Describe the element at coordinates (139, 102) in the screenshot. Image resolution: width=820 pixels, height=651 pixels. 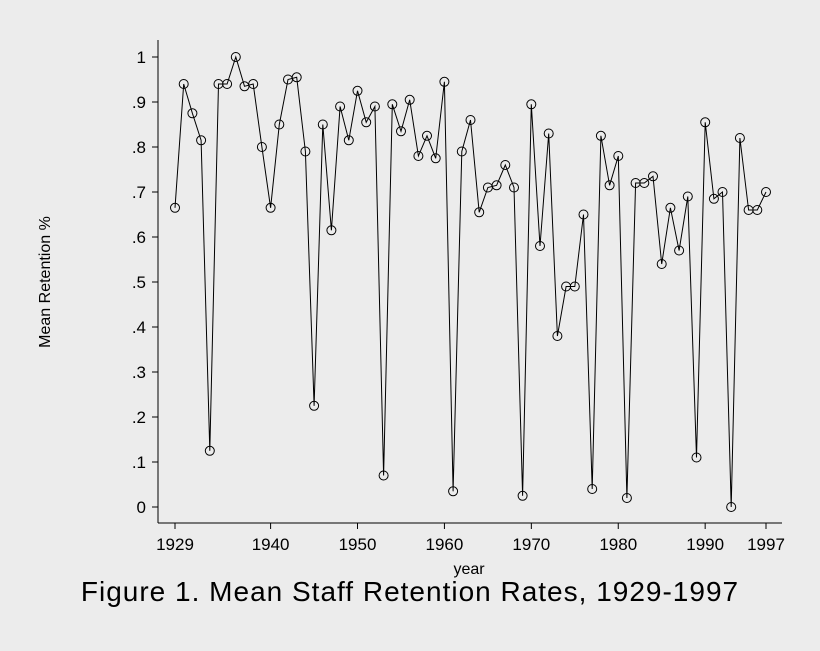
I see `y-tick-label: .9` at that location.